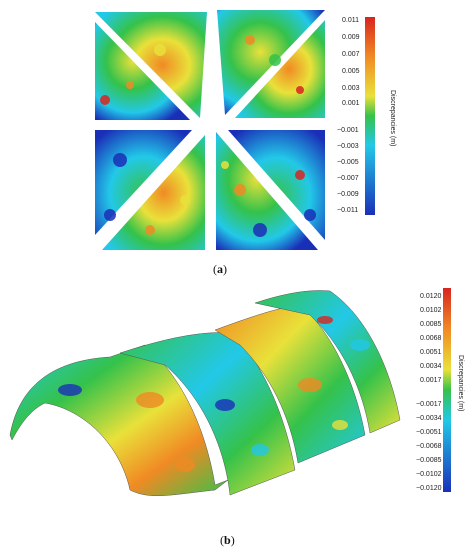  Describe the element at coordinates (431, 352) in the screenshot. I see `panel-b-colorbar-tick: 0.0051` at that location.